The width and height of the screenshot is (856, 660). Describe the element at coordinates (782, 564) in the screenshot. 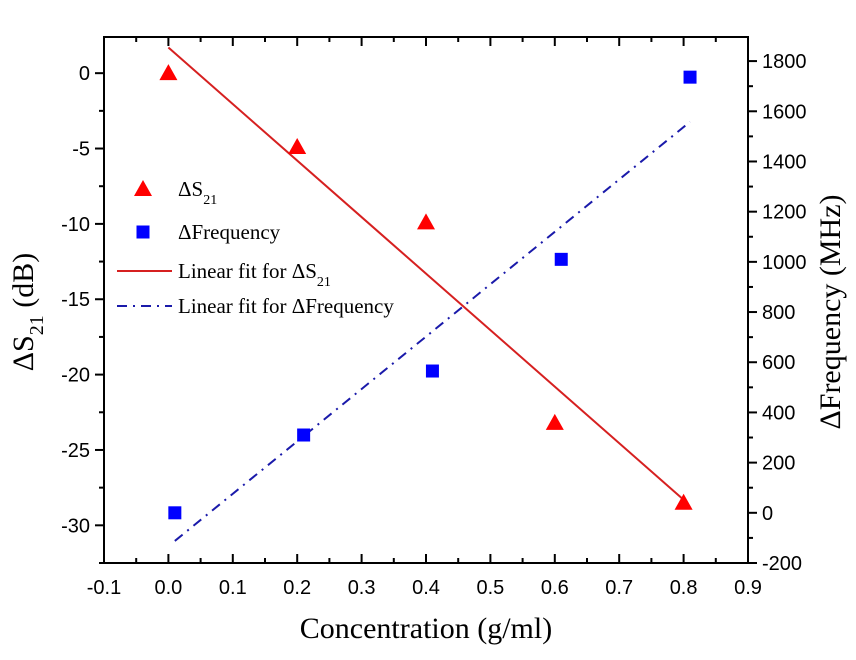

I see `y-right-tick-label: -200` at that location.